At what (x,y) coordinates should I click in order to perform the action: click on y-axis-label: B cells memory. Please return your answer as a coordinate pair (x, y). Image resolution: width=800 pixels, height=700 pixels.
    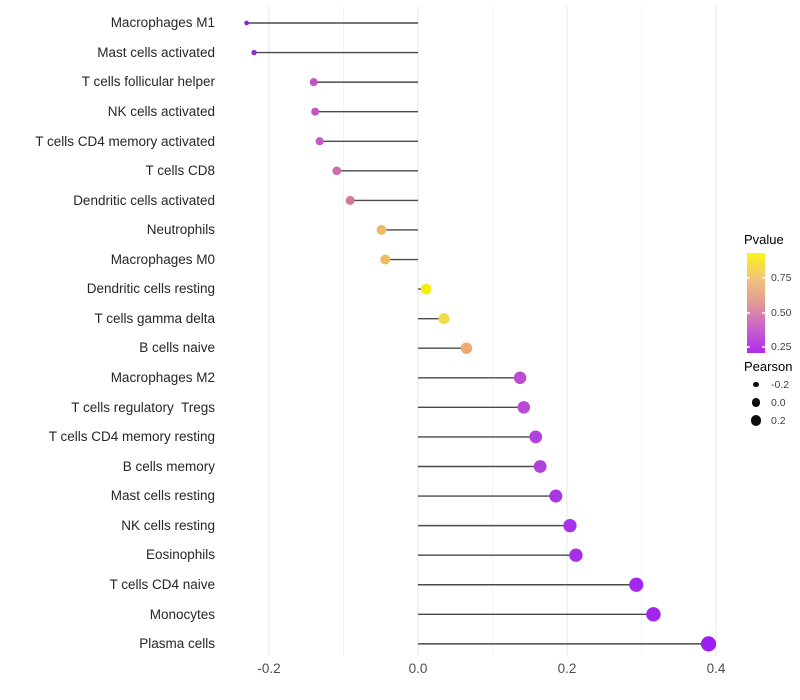
    Looking at the image, I should click on (168, 466).